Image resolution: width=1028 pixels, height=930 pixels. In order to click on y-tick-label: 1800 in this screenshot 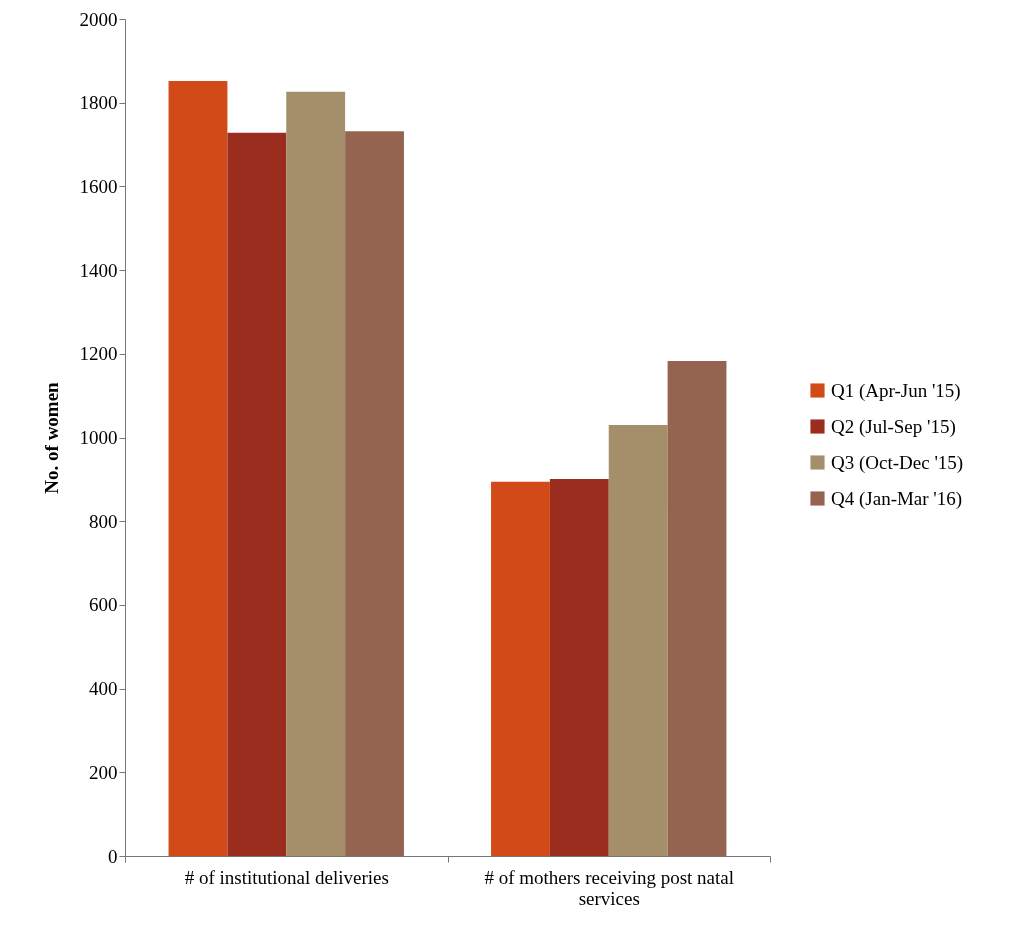, I will do `click(98, 103)`.